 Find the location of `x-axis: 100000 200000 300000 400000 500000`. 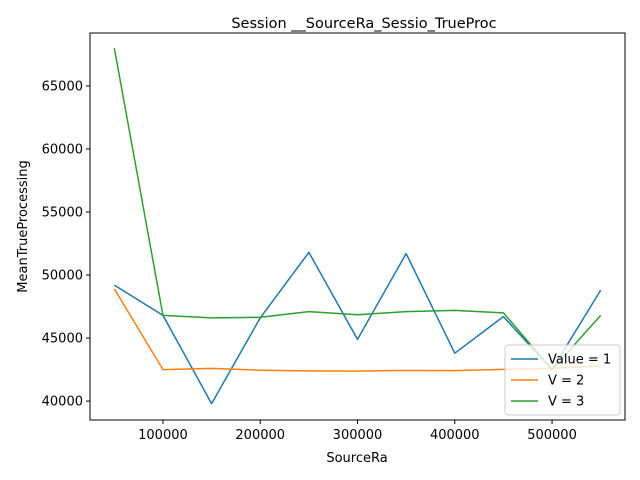

x-axis: 100000 200000 300000 400000 500000 is located at coordinates (357, 431).